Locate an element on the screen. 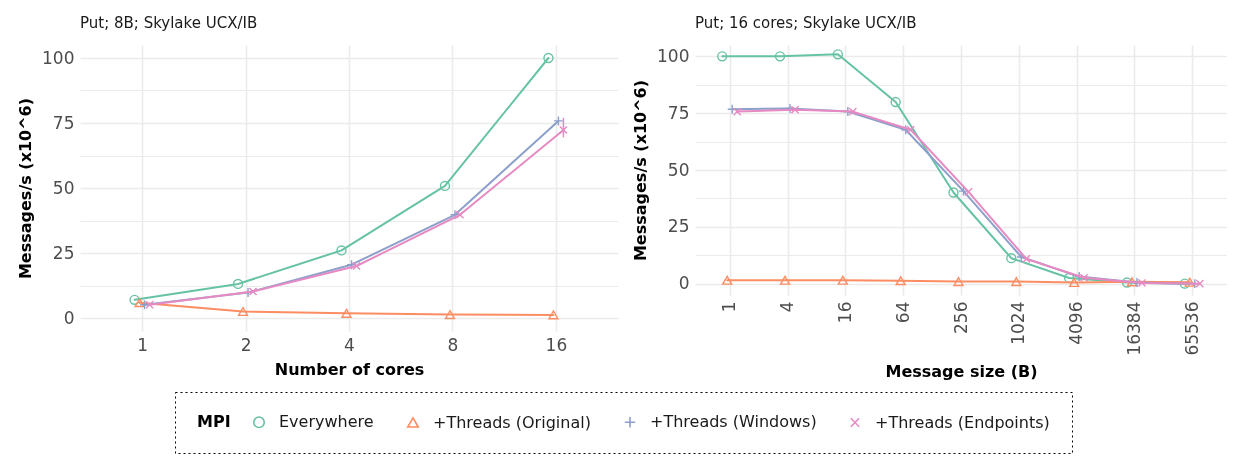 This screenshot has height=460, width=1238. x-tick-label: 16384 is located at coordinates (1133, 328).